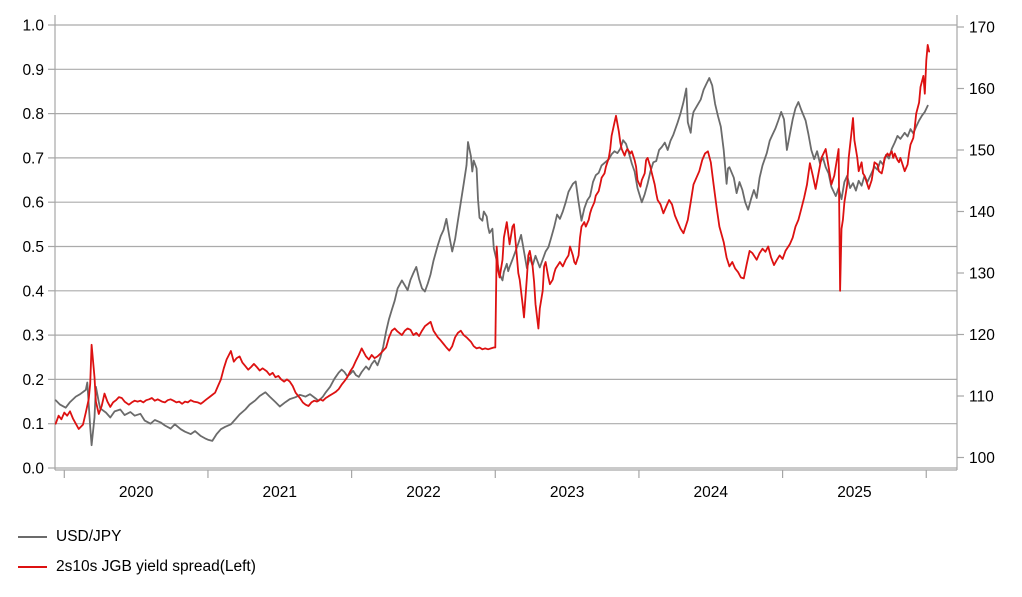  I want to click on left-axis-labels: 0.0 0.1 0.2 0.3 0.4 0.5 0.6 0.7 0.8 0.9 1.0, so click(33, 248).